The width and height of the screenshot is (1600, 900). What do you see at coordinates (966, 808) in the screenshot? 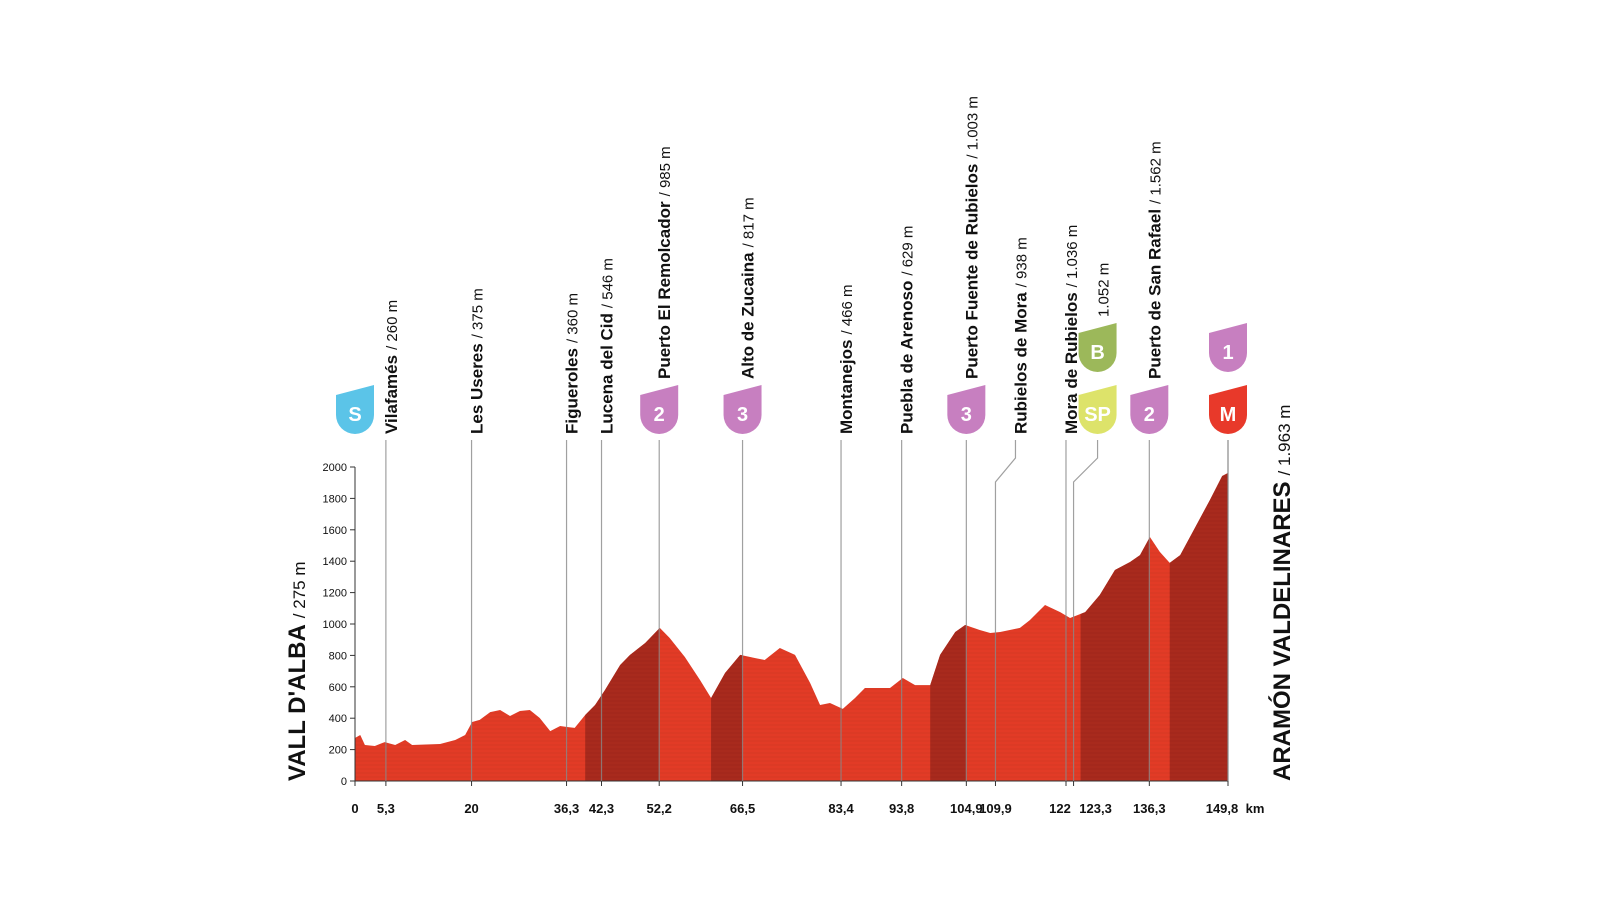
I see `x-tick-label: 104,9` at bounding box center [966, 808].